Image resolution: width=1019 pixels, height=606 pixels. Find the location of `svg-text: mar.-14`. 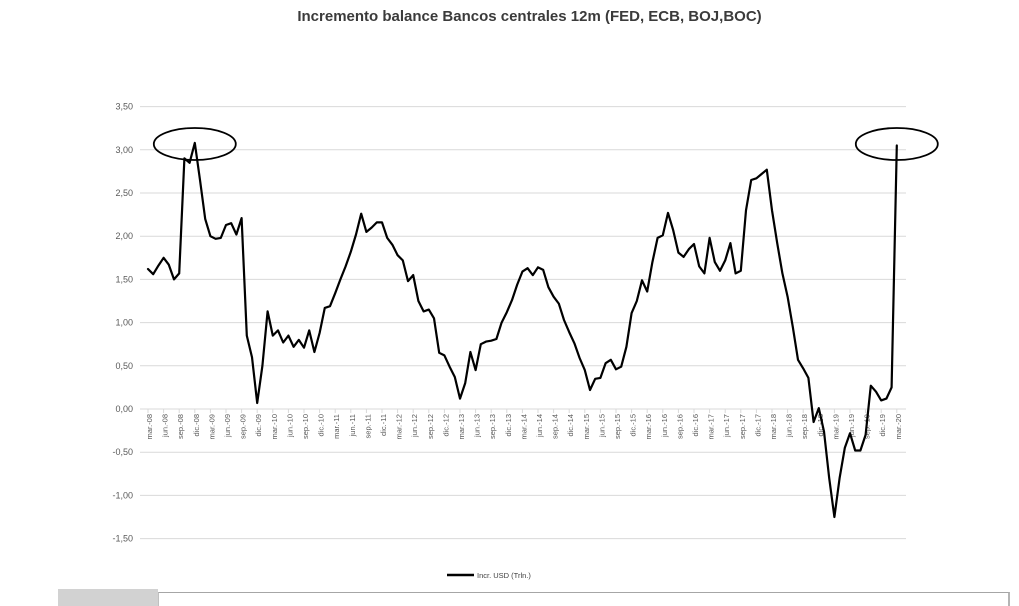

svg-text: mar.-14 is located at coordinates (523, 426).